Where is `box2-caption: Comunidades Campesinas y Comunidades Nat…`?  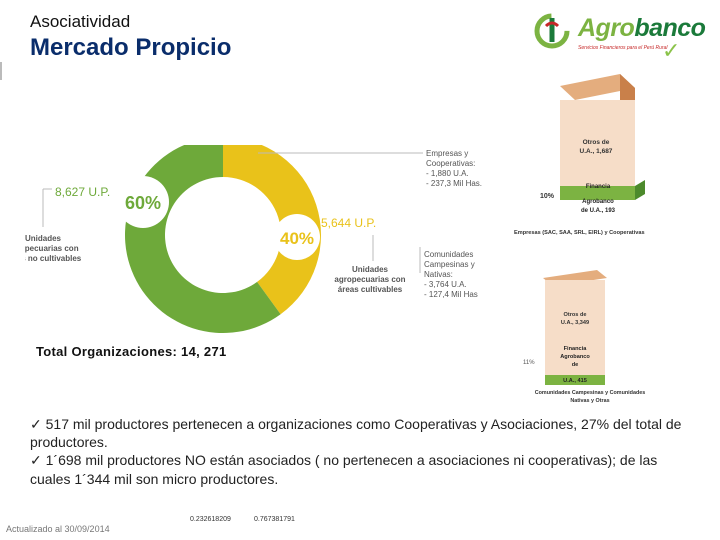 box2-caption: Comunidades Campesinas y Comunidades Nat… is located at coordinates (590, 397).